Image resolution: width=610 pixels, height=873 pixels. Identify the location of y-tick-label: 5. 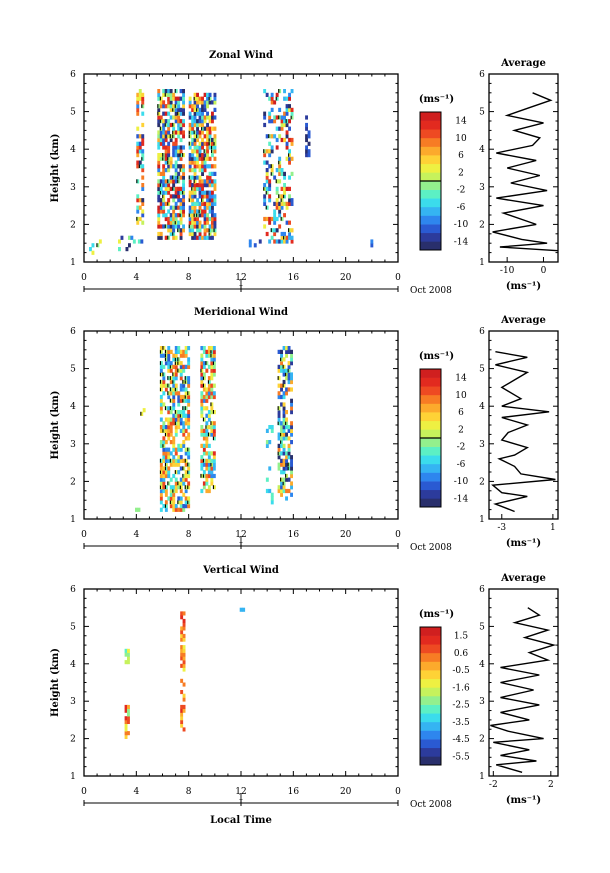
(73, 627).